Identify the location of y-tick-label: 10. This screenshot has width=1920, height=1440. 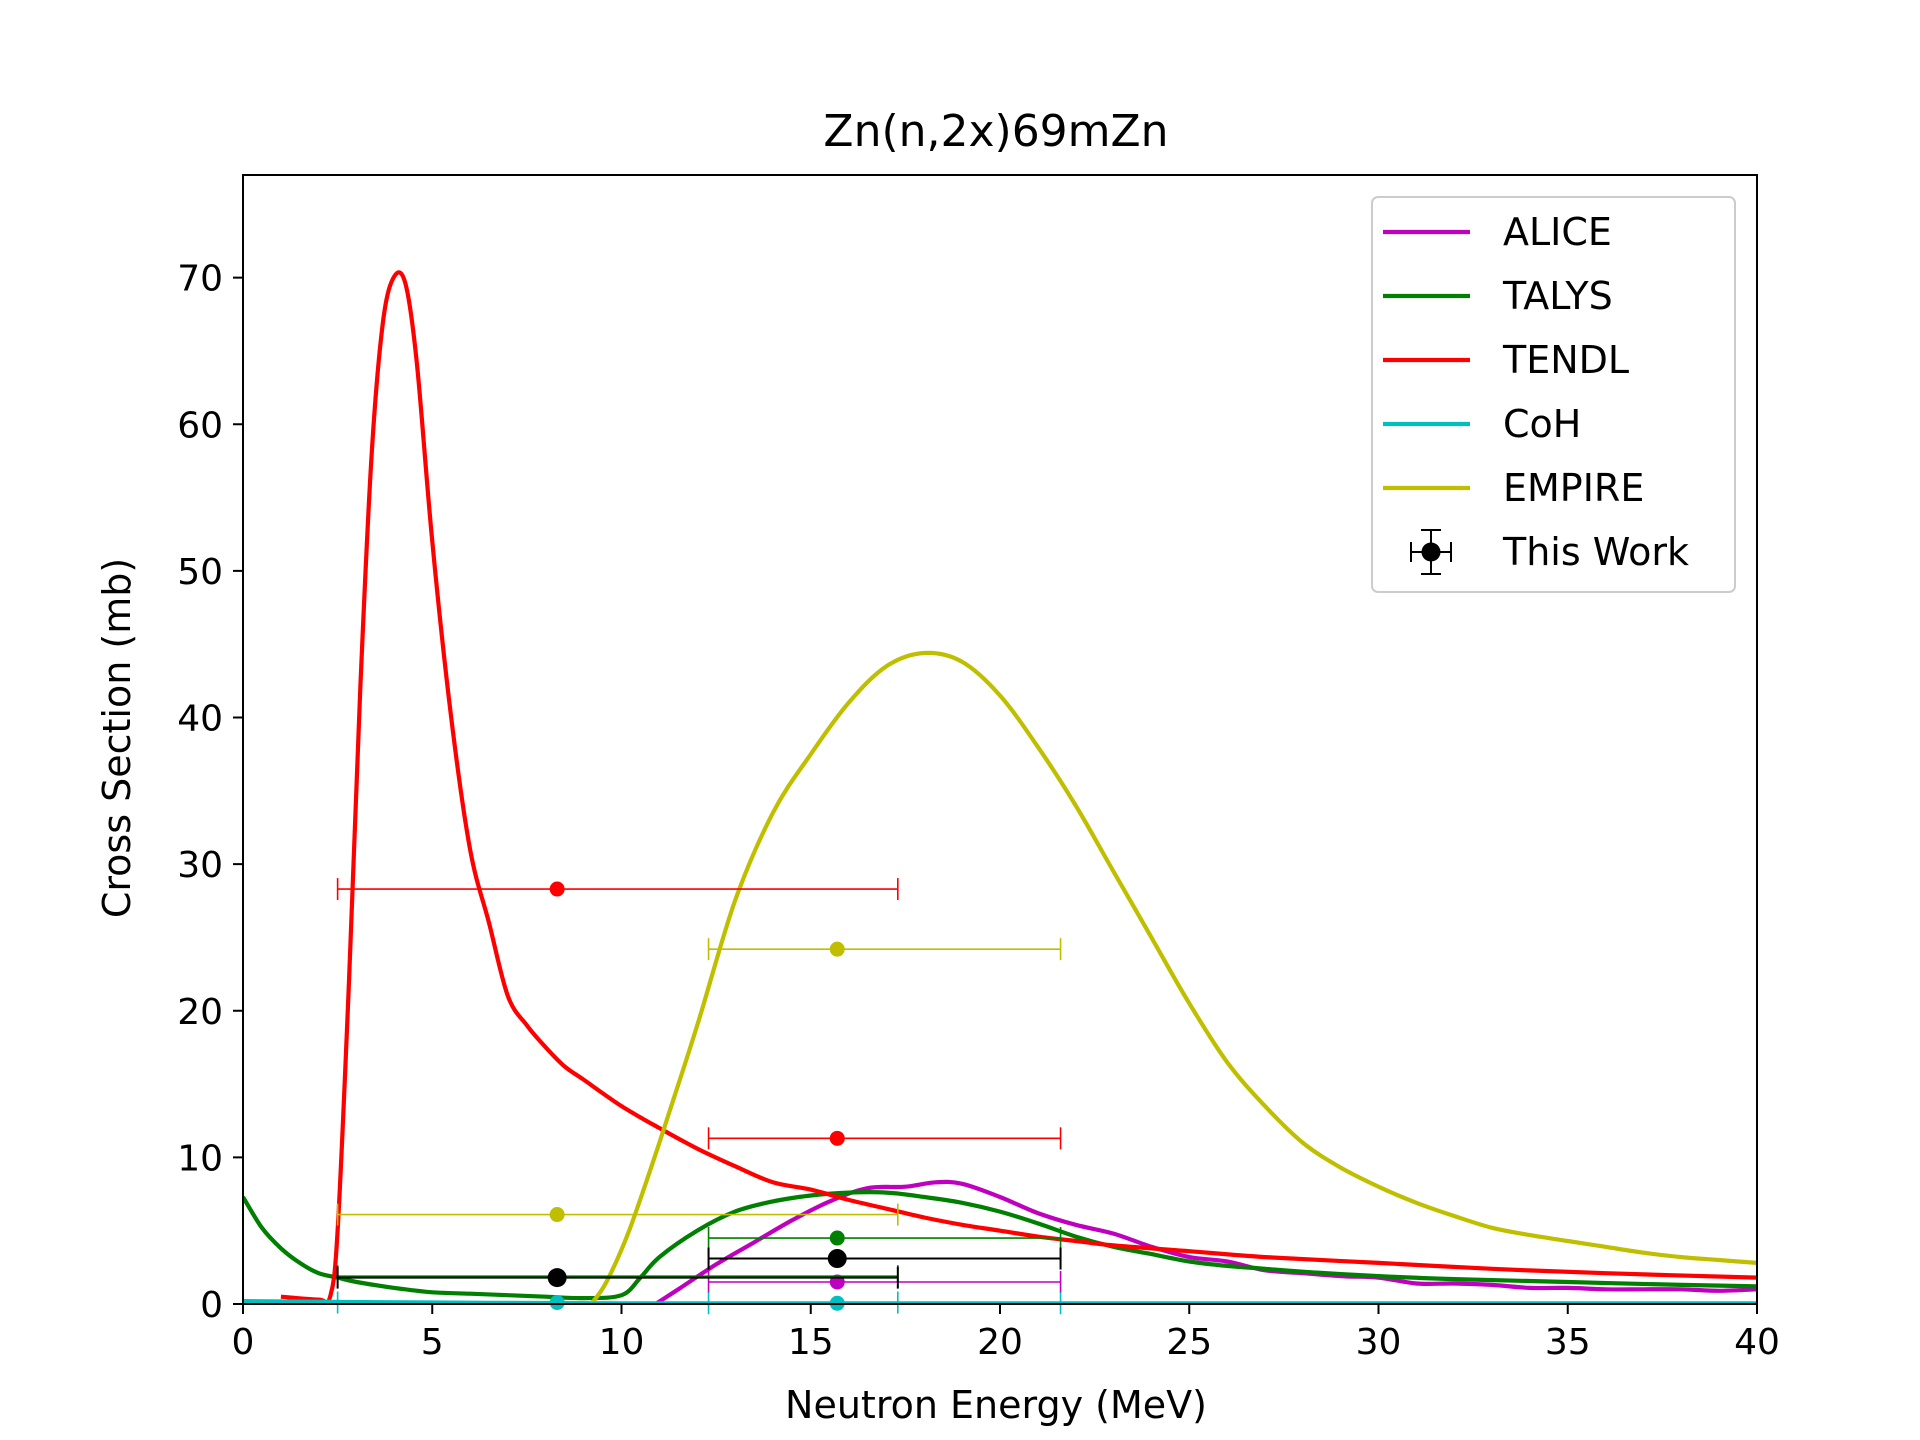
(200, 1158).